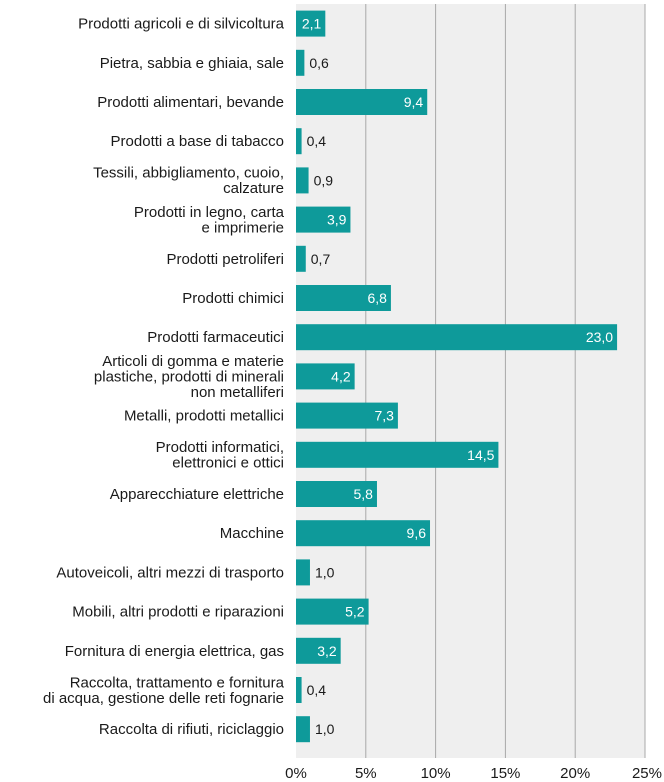 The width and height of the screenshot is (664, 782). Describe the element at coordinates (209, 212) in the screenshot. I see `category-label-line: Prodotti in legno, carta` at that location.